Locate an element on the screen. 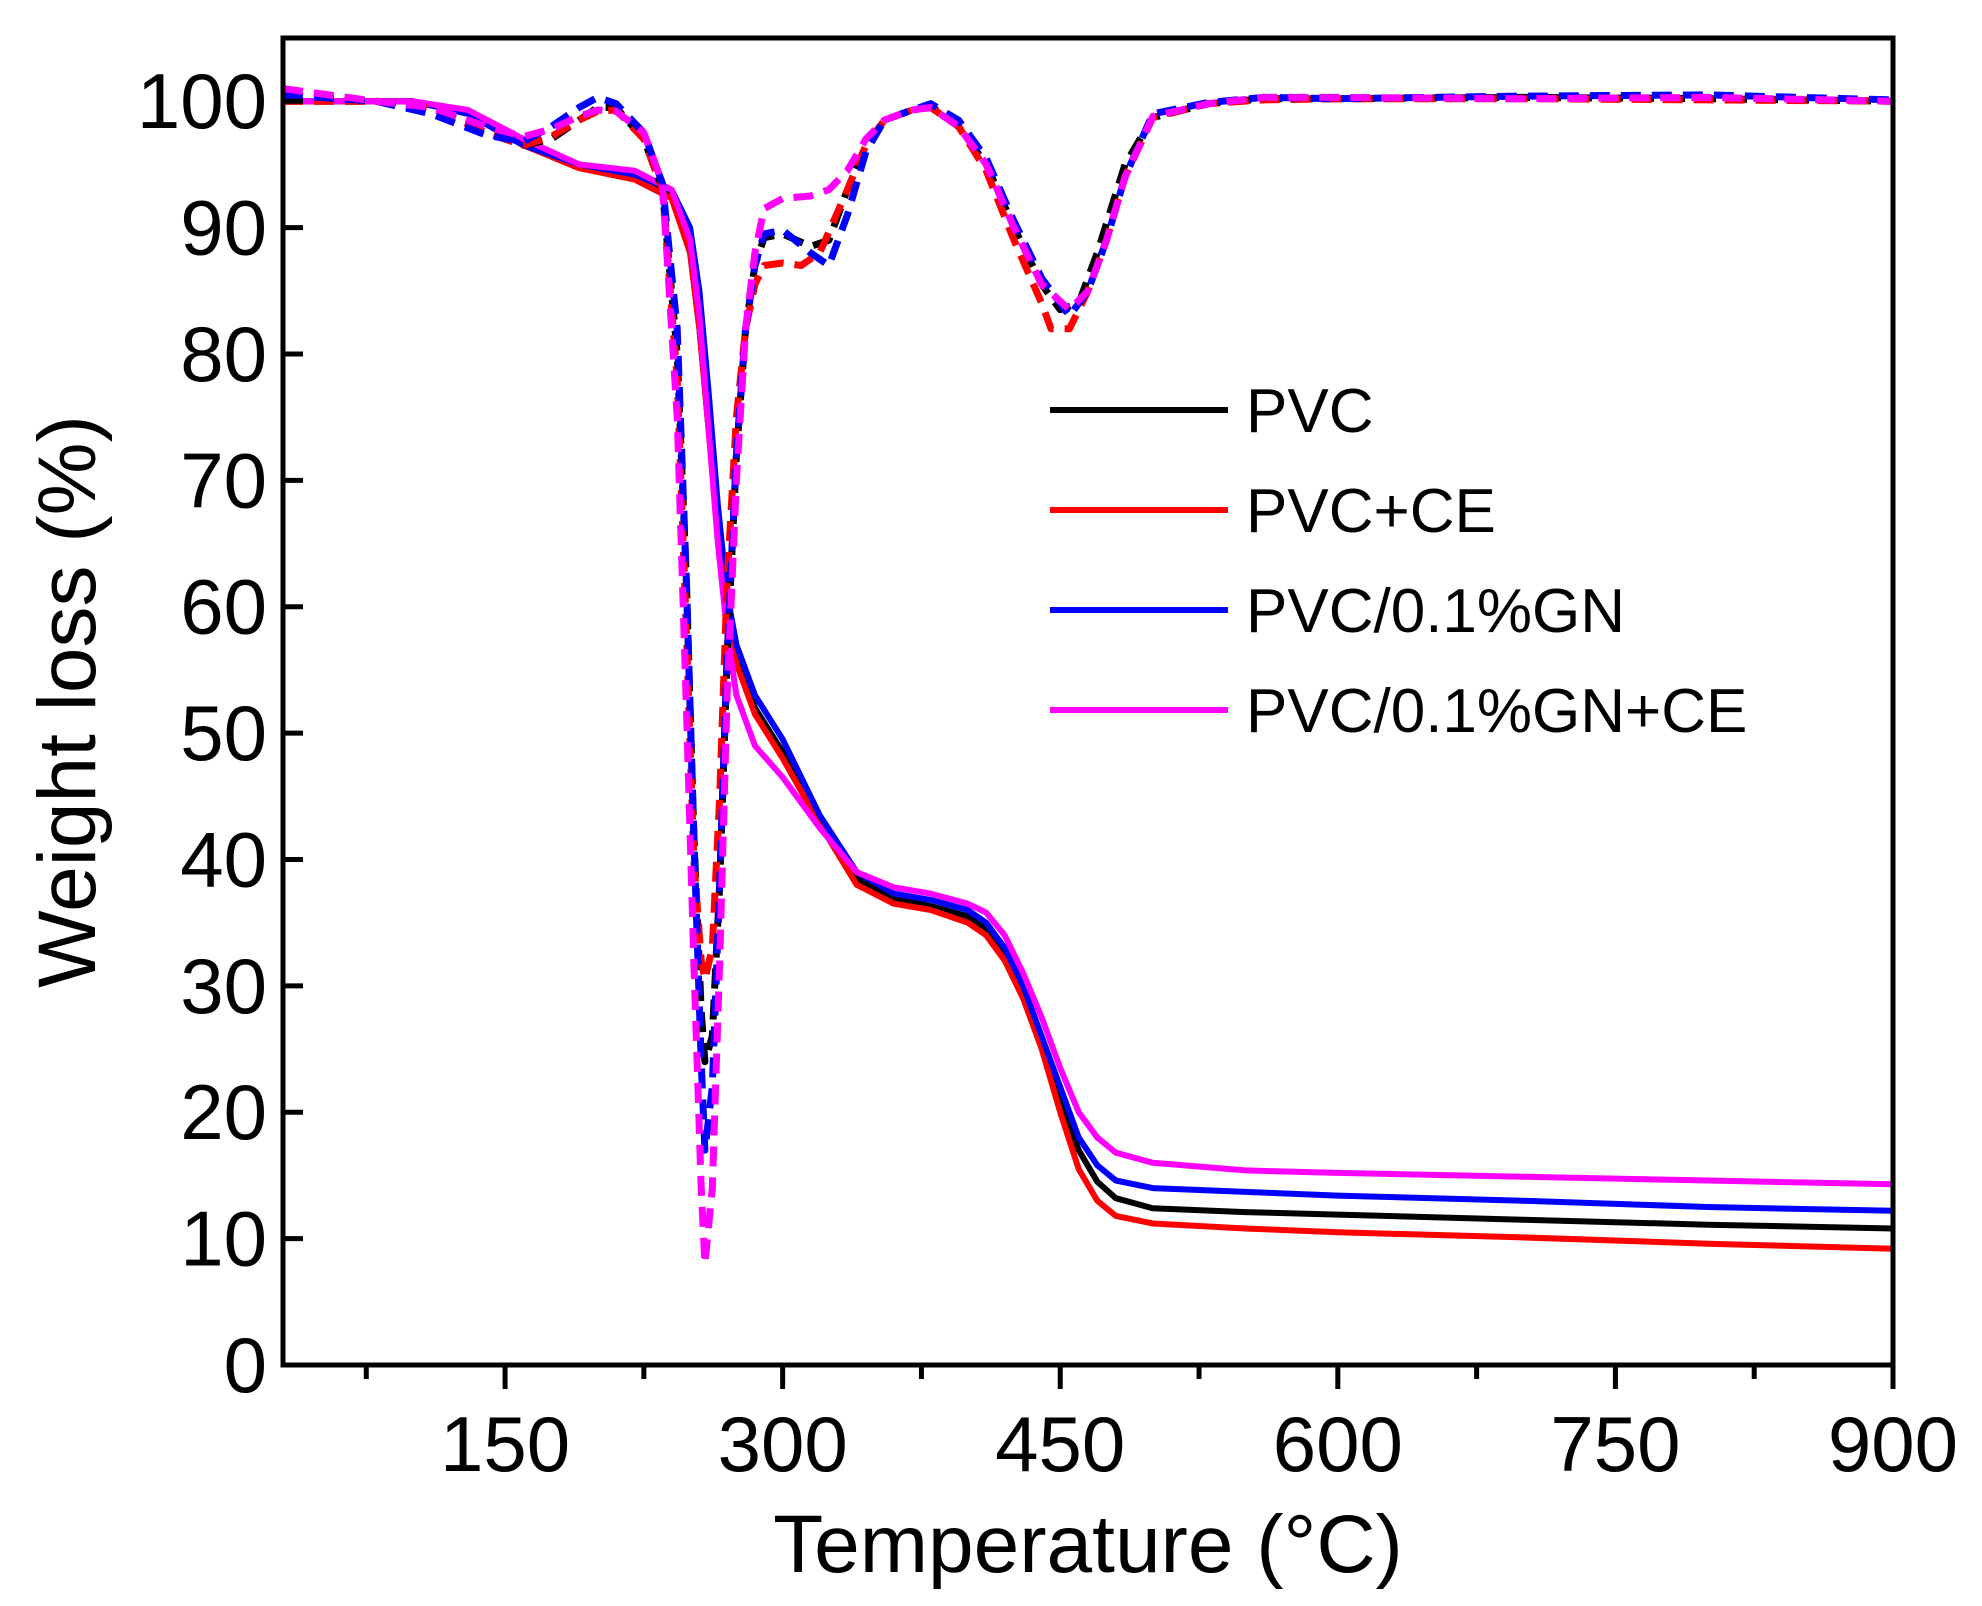 This screenshot has width=1982, height=1606. legend-label-pvc-ce: PVC+CE is located at coordinates (1371, 511).